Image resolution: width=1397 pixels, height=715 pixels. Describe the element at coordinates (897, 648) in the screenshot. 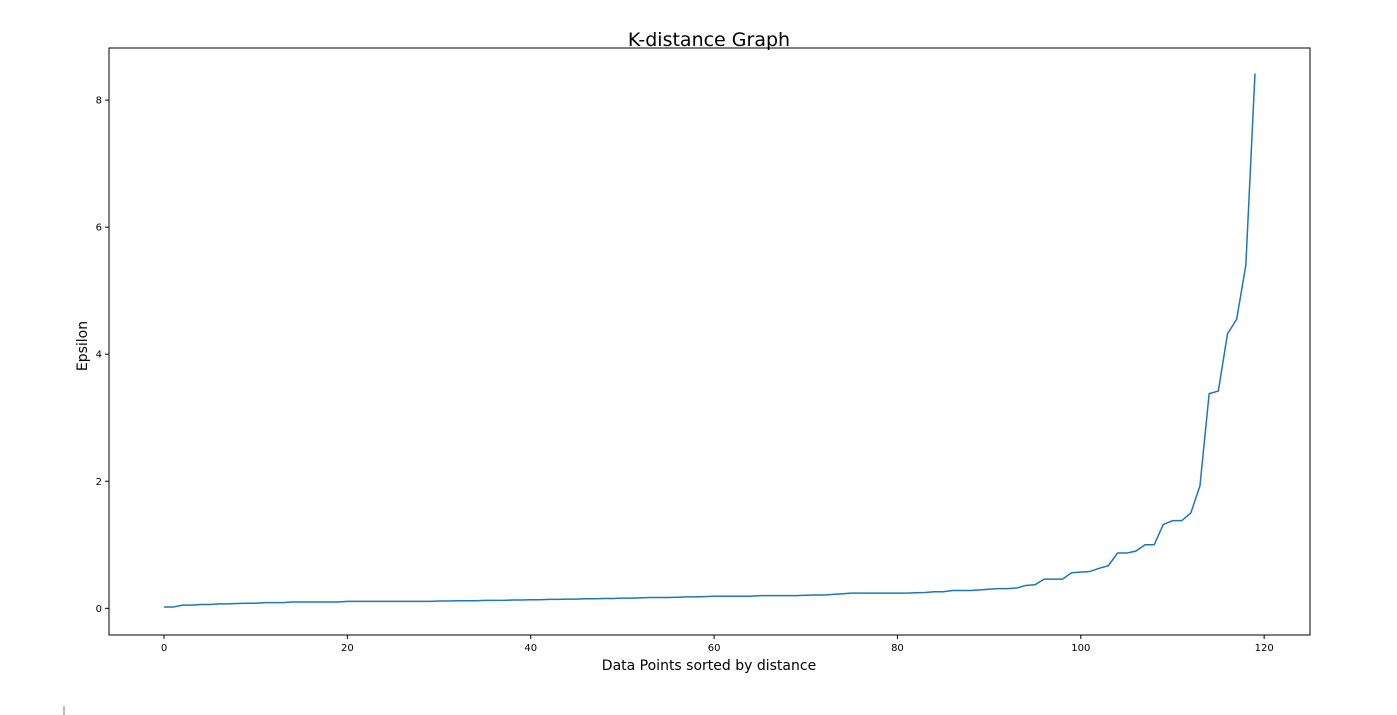

I see `x-tick-label: 80` at that location.